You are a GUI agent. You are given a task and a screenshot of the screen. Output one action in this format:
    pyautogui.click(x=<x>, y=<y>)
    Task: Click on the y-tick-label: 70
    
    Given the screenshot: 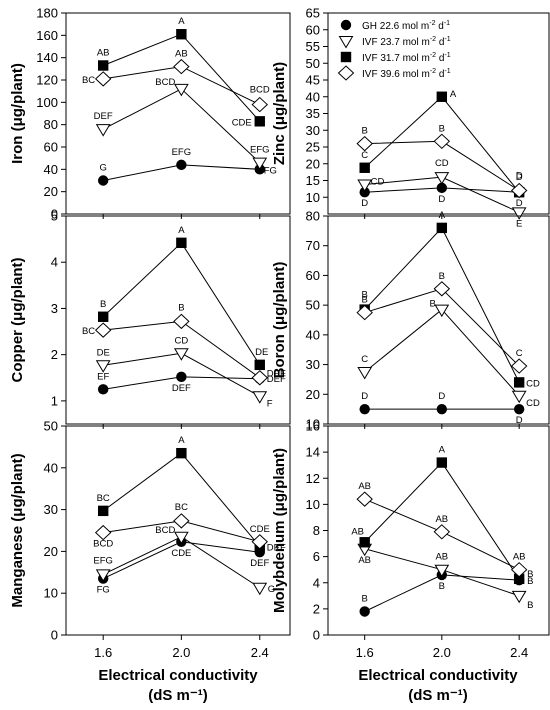 What is the action you would take?
    pyautogui.click(x=313, y=245)
    